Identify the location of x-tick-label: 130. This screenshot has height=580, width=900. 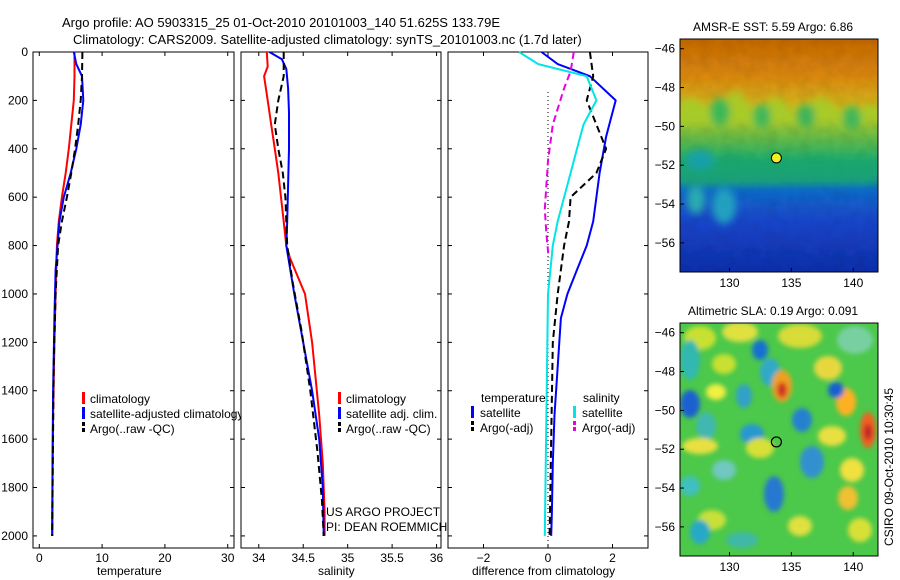
(729, 283).